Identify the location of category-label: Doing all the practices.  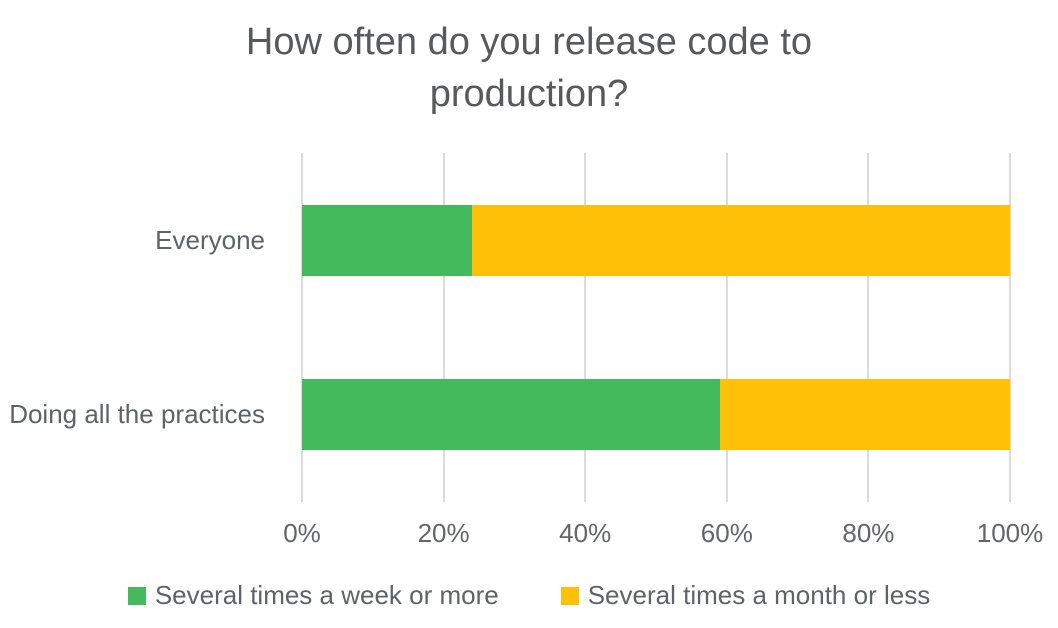
(137, 414).